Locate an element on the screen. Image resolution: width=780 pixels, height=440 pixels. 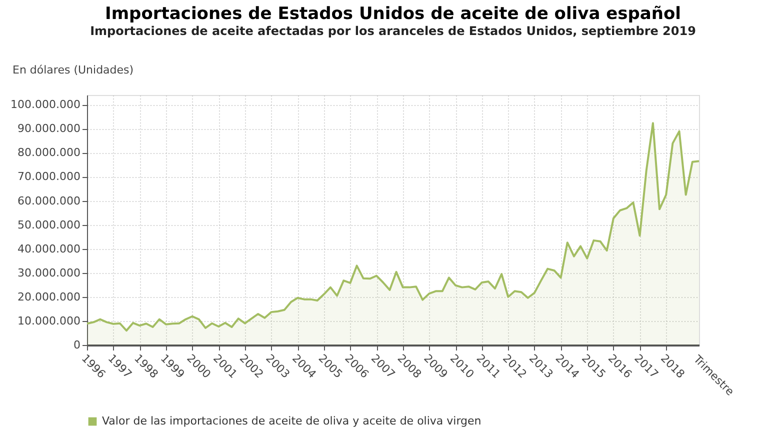
y-tick-label: 80.000.000 is located at coordinates (49, 153).